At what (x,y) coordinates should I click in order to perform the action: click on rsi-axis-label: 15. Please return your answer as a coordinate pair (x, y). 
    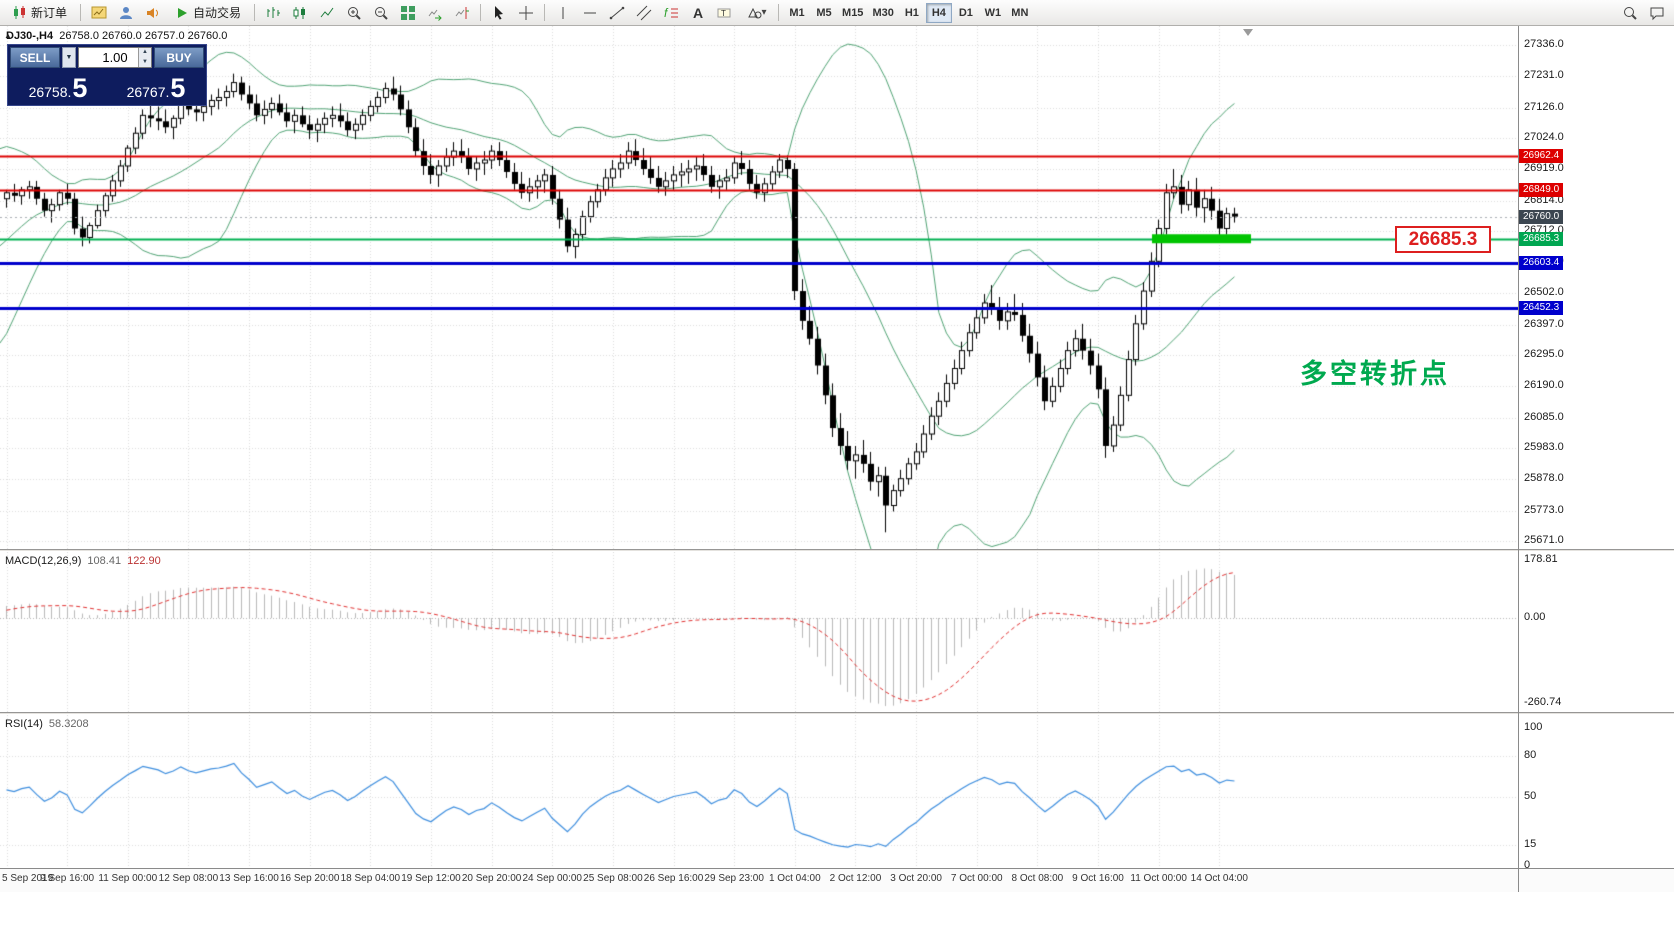
    Looking at the image, I should click on (1530, 844).